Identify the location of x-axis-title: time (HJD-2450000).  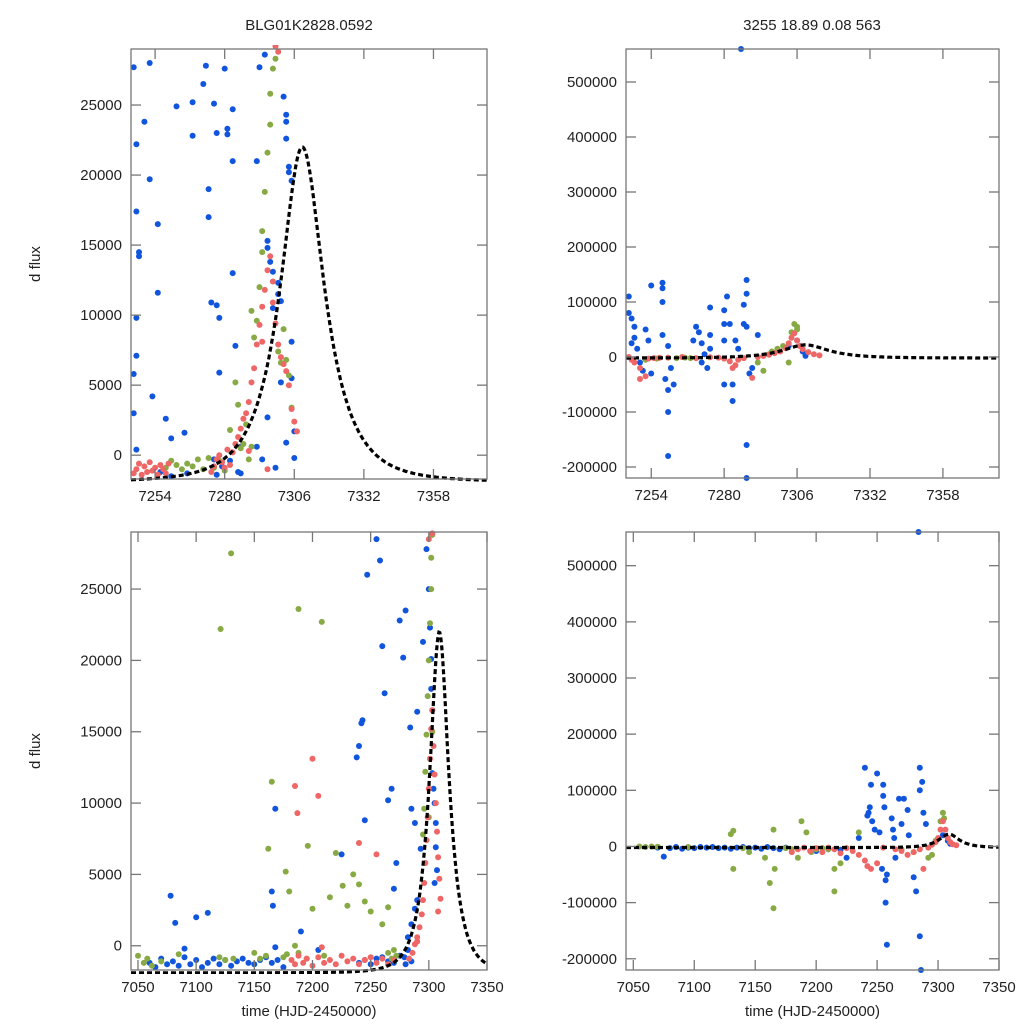
(812, 1011).